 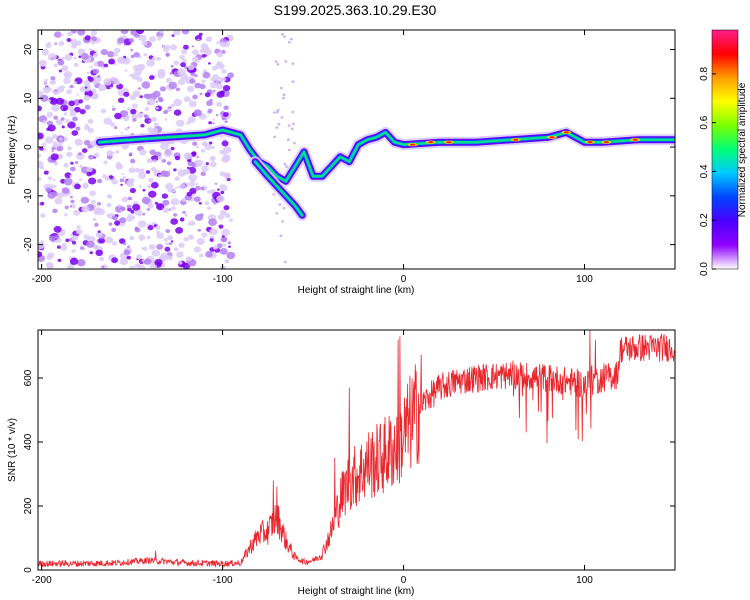 What do you see at coordinates (28, 195) in the screenshot?
I see `y-tick-label: -10` at bounding box center [28, 195].